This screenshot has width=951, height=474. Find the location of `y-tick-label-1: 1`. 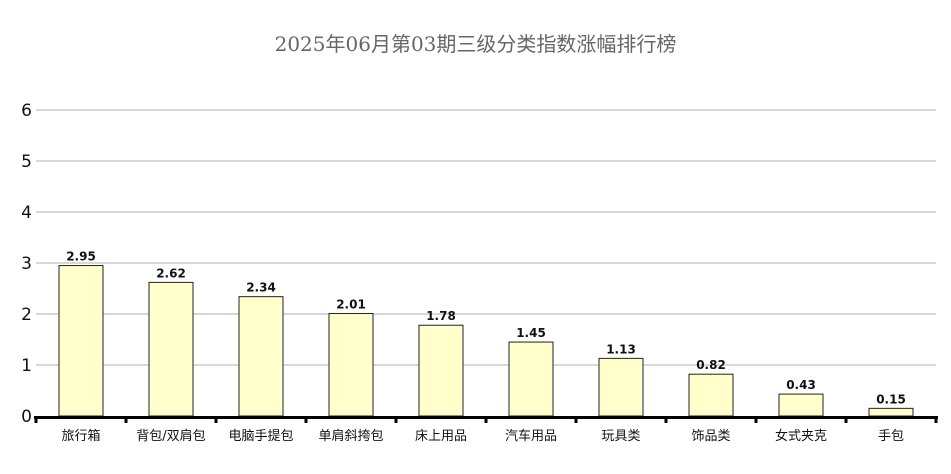

y-tick-label-1: 1 is located at coordinates (26, 366).